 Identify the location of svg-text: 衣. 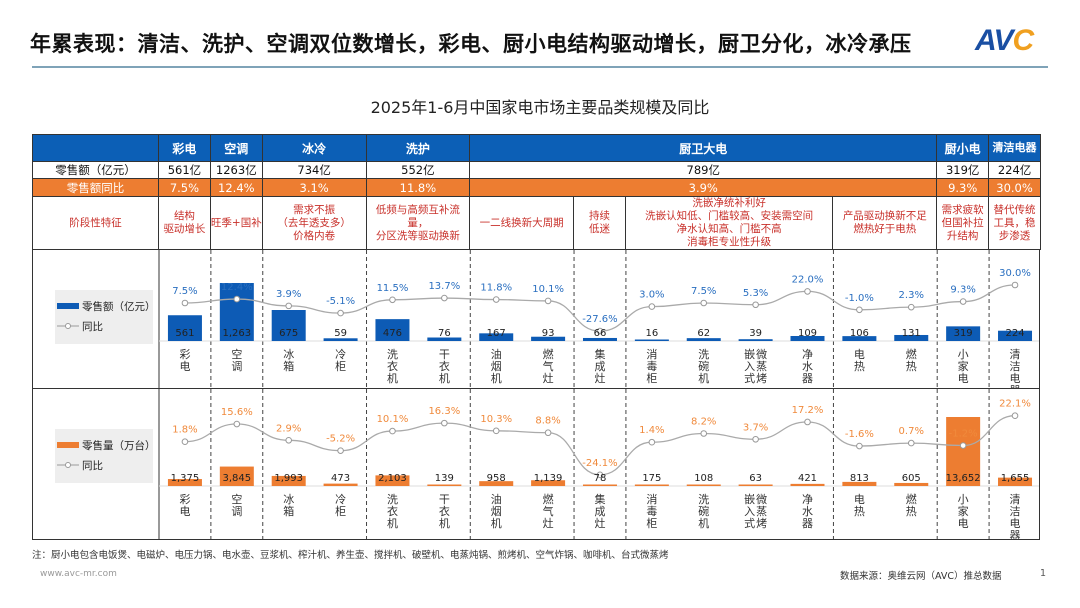
(444, 511).